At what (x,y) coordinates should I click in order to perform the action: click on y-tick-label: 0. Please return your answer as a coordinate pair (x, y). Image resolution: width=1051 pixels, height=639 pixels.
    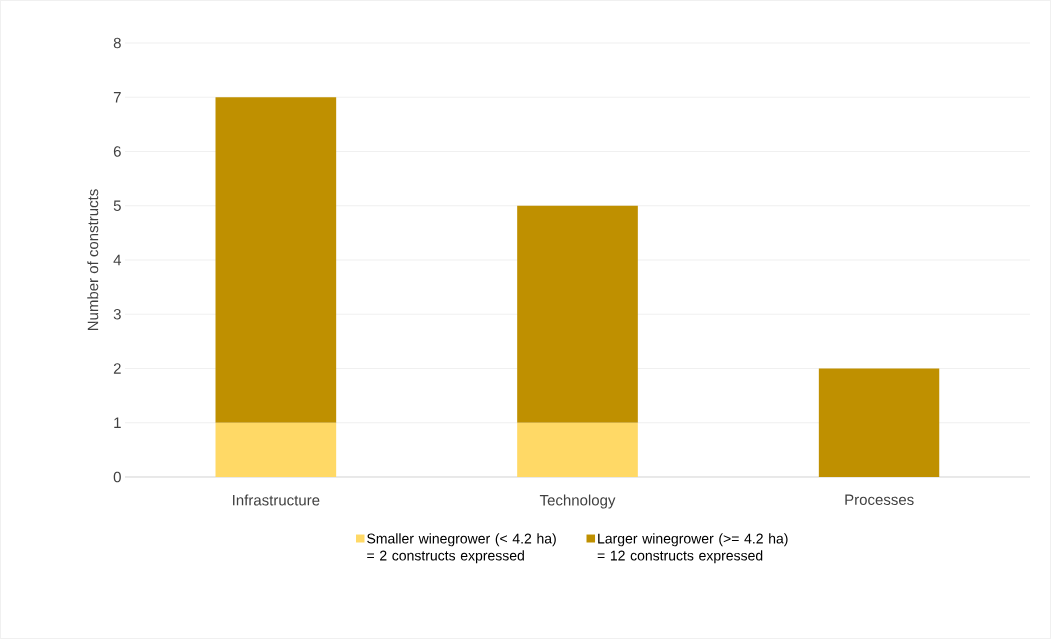
    Looking at the image, I should click on (117, 477).